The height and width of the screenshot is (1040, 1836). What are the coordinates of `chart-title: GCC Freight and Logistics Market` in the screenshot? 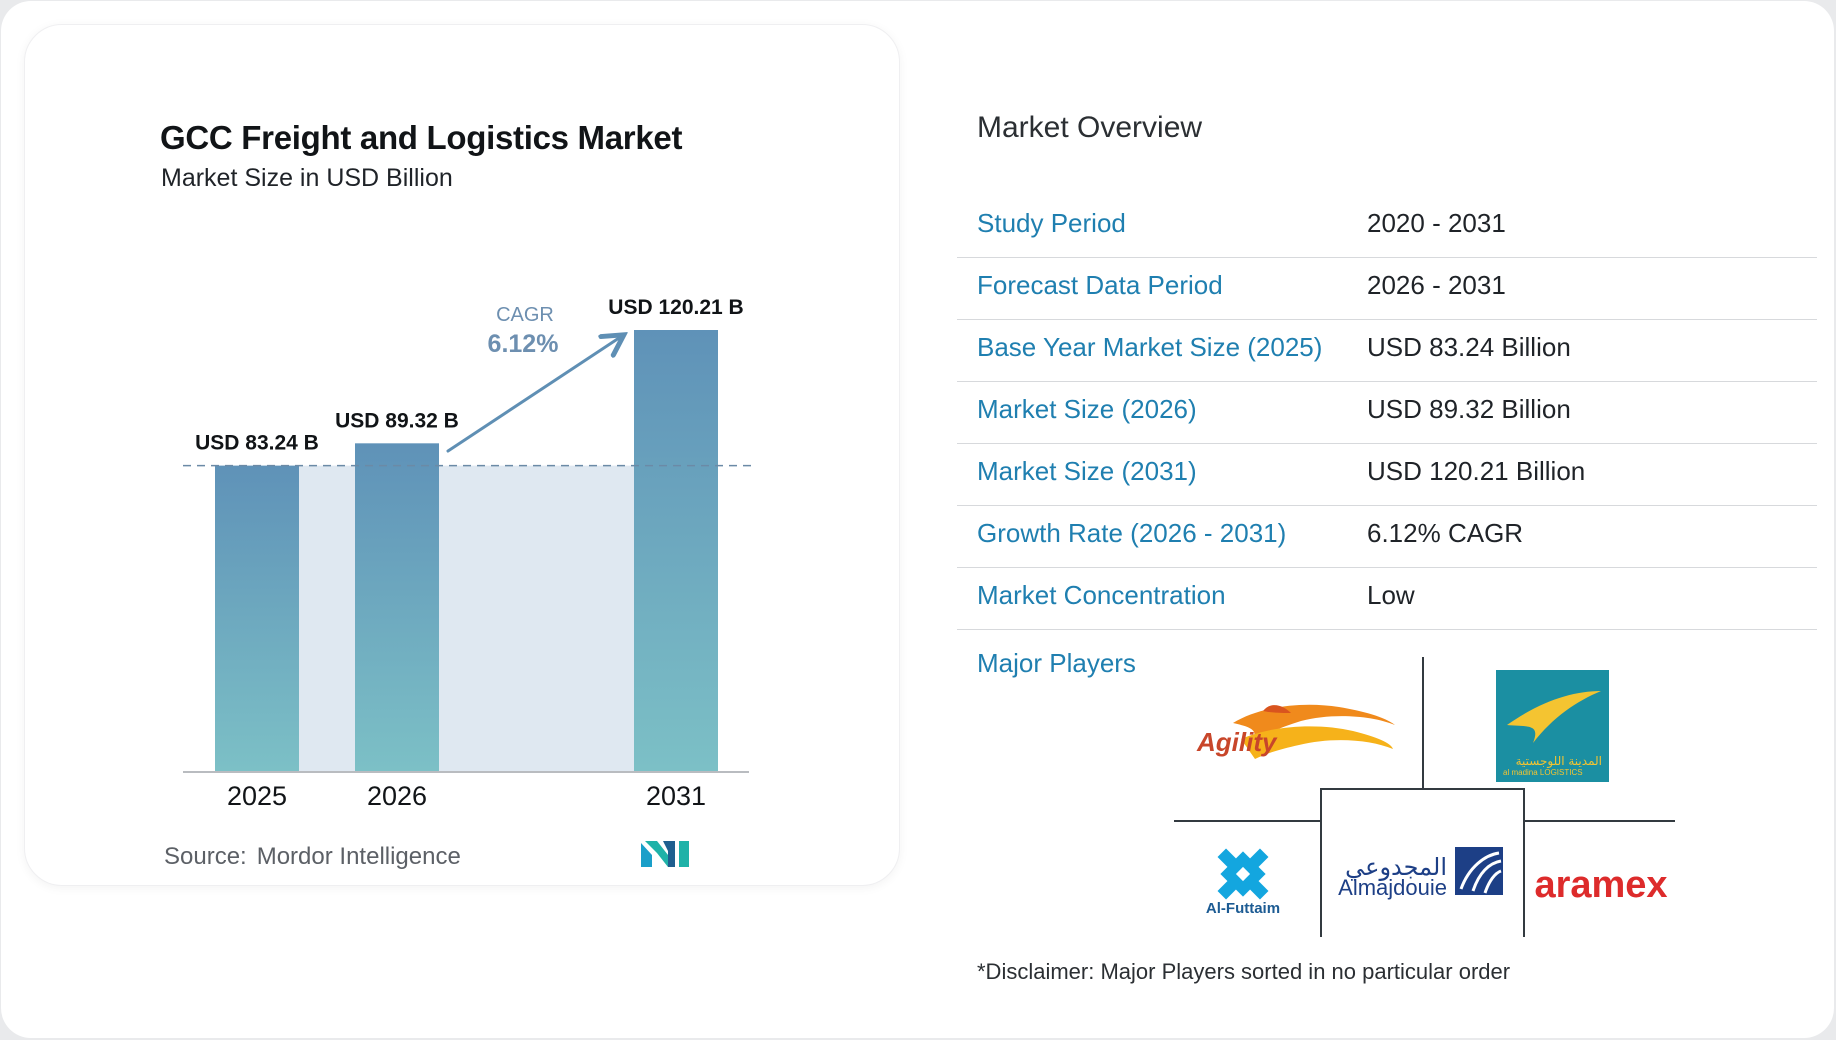 It's located at (421, 137).